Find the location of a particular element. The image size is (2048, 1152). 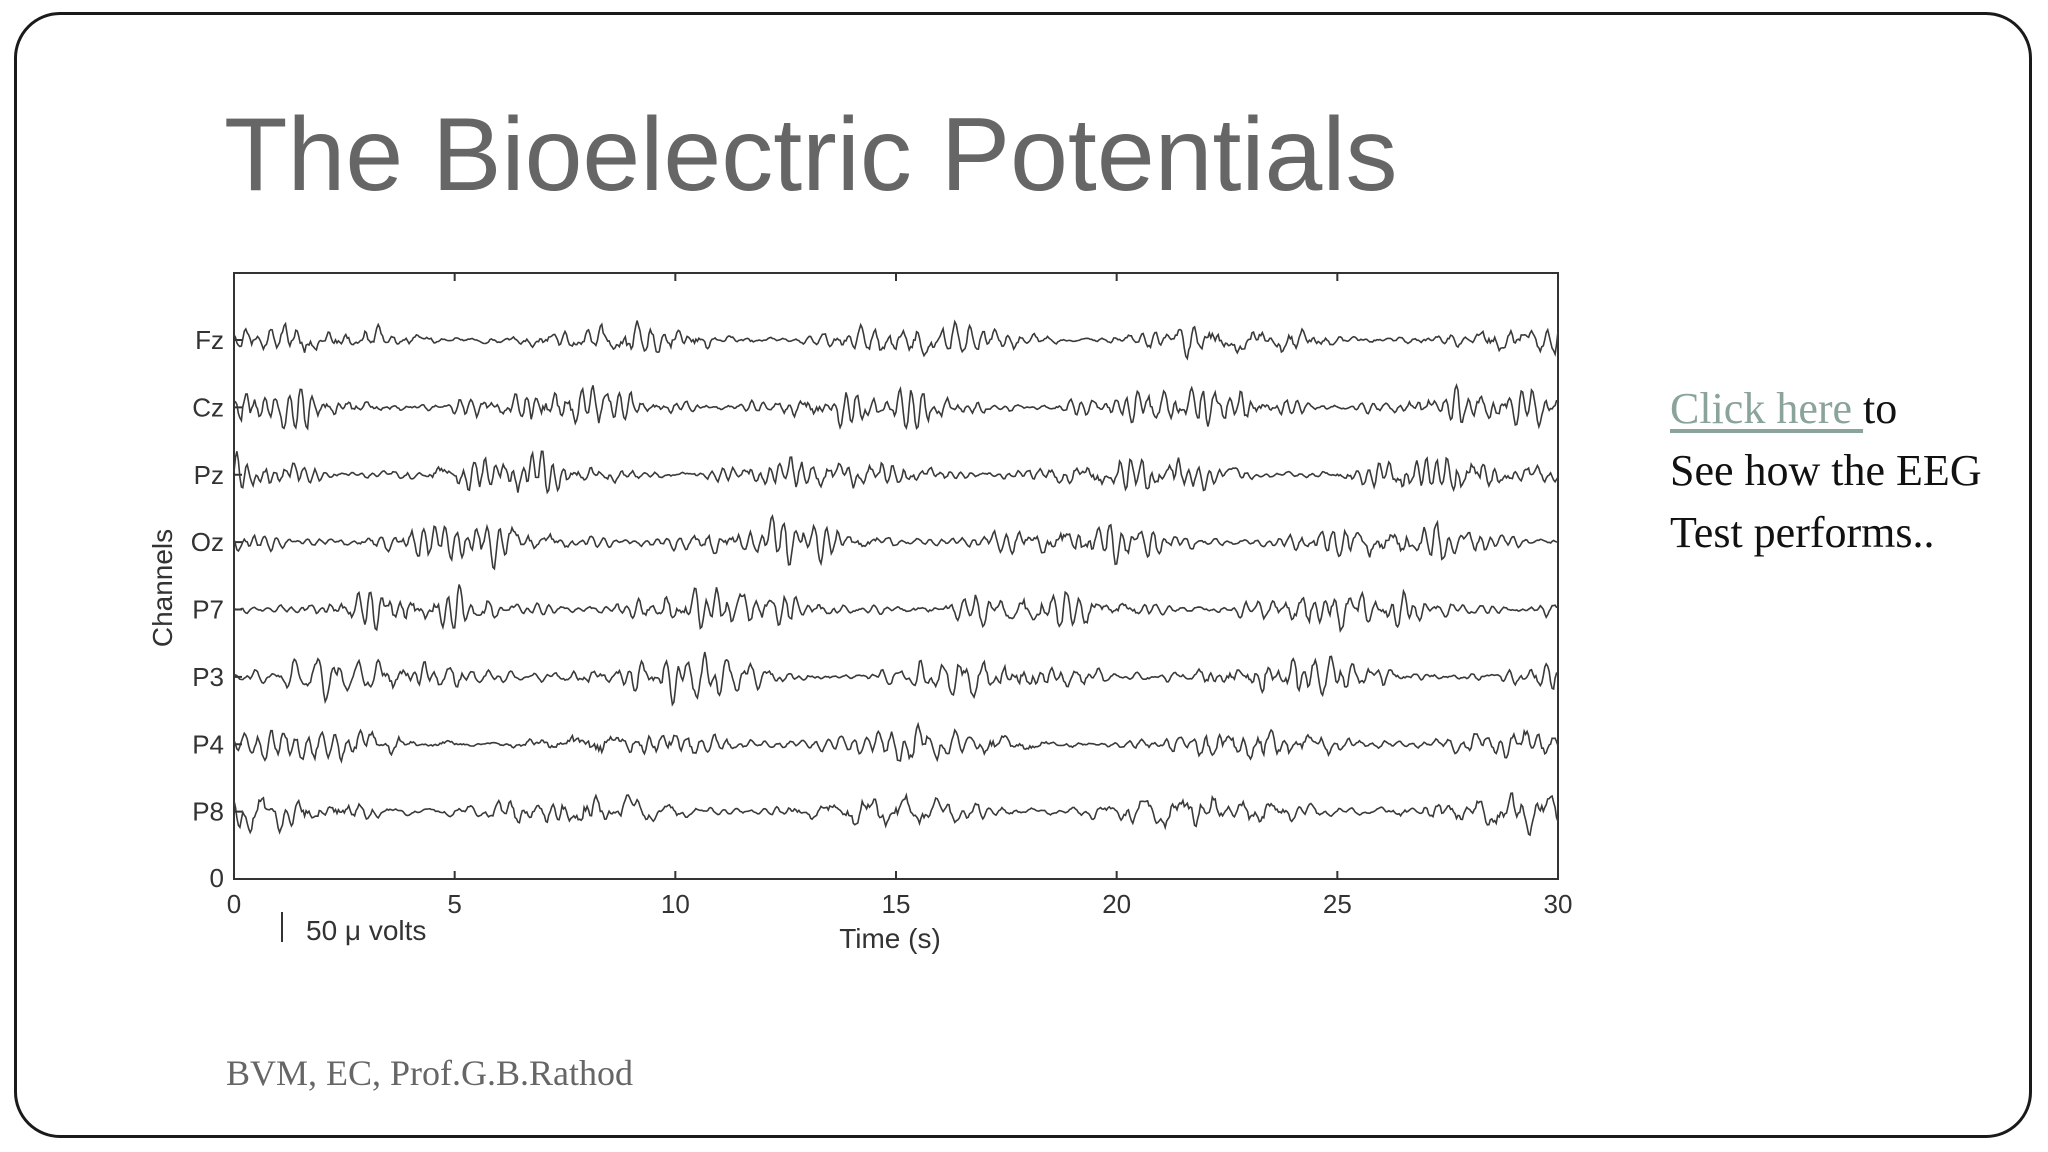

channel-label-p4: P4 is located at coordinates (208, 744).